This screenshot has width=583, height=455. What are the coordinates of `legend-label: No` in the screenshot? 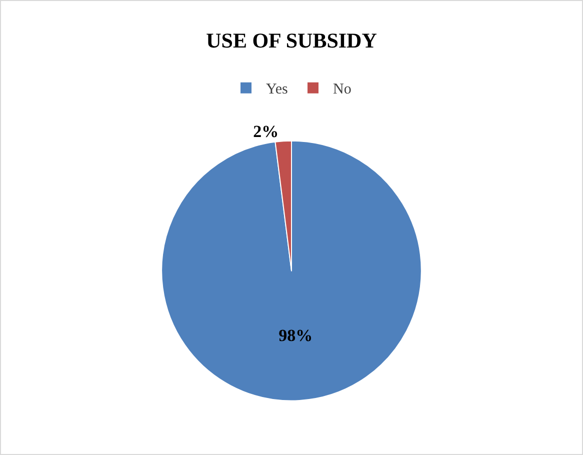 It's located at (342, 90).